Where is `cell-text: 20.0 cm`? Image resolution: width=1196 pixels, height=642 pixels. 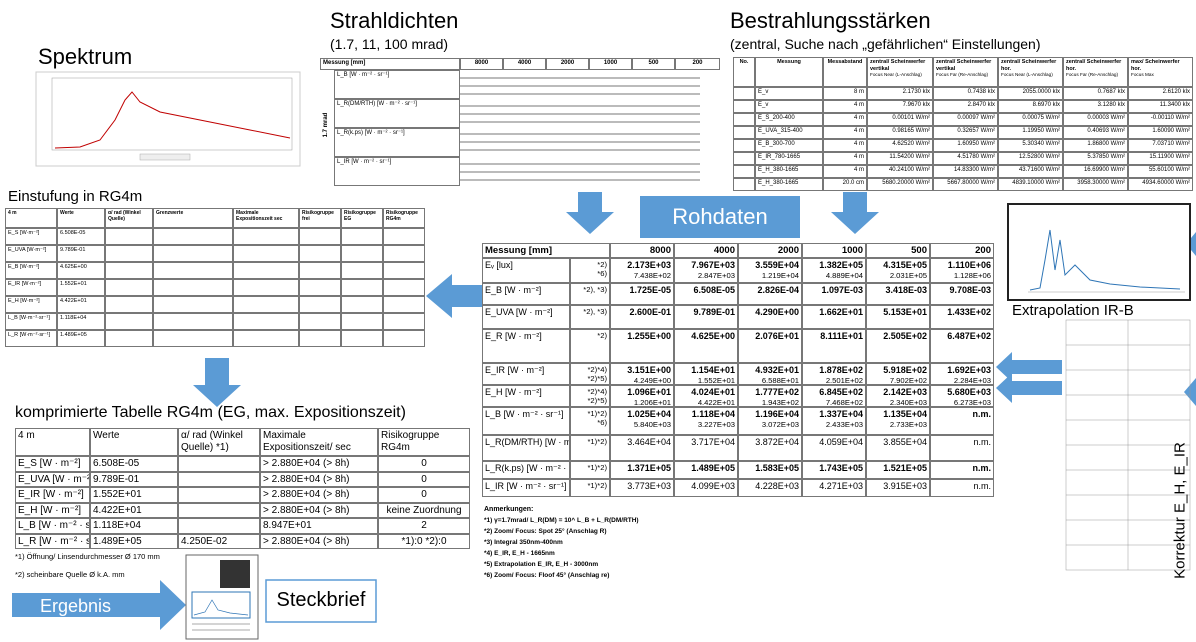 cell-text: 20.0 cm is located at coordinates (853, 183).